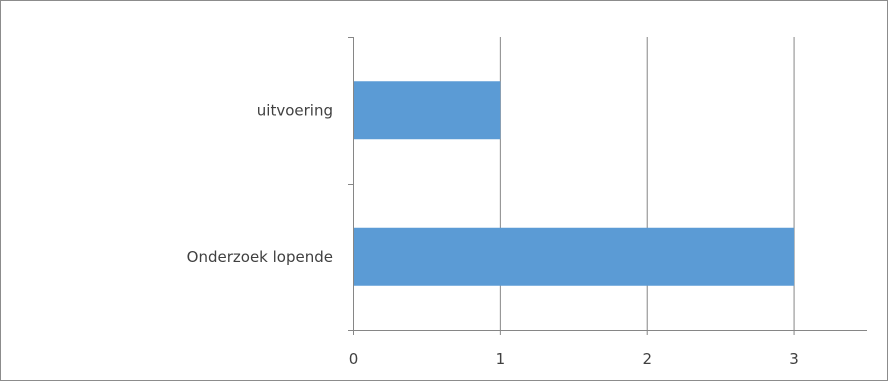 Image resolution: width=888 pixels, height=382 pixels. What do you see at coordinates (794, 359) in the screenshot?
I see `x-tick-label-3: 3` at bounding box center [794, 359].